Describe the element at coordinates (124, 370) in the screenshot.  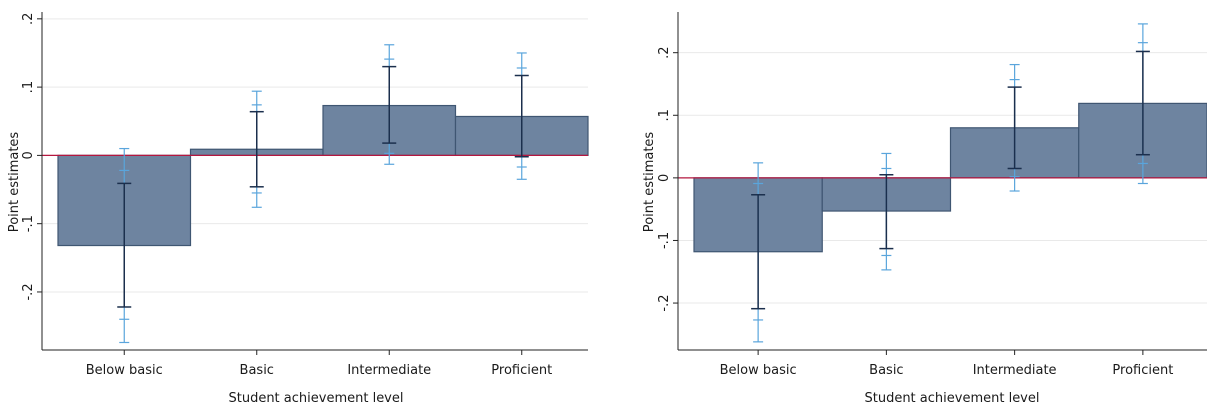
I see `left-chart-x-tick-label: Below basic` at that location.